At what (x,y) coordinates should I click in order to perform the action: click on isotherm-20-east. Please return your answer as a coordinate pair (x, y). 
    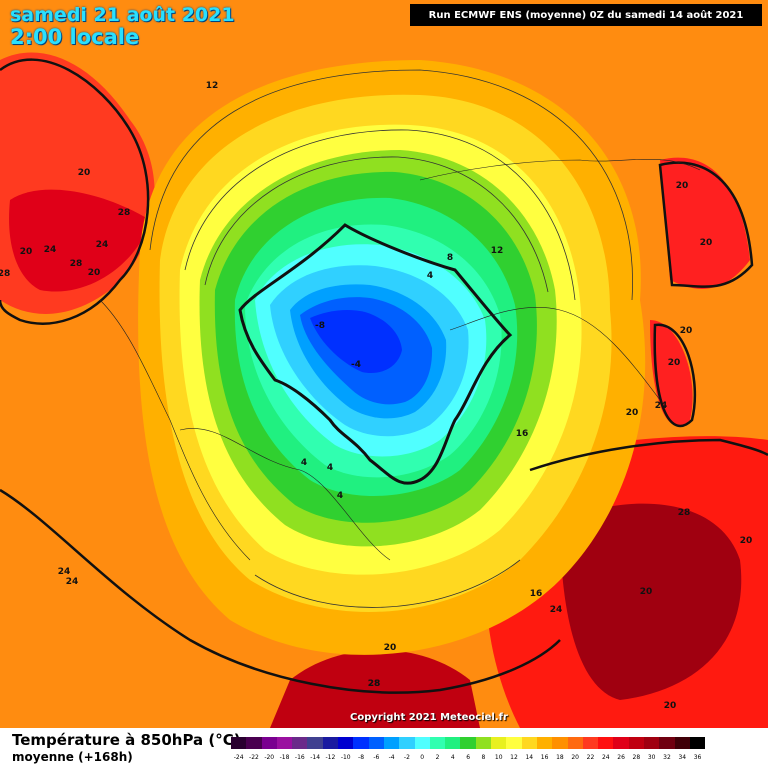
    Looking at the image, I should click on (648, 455).